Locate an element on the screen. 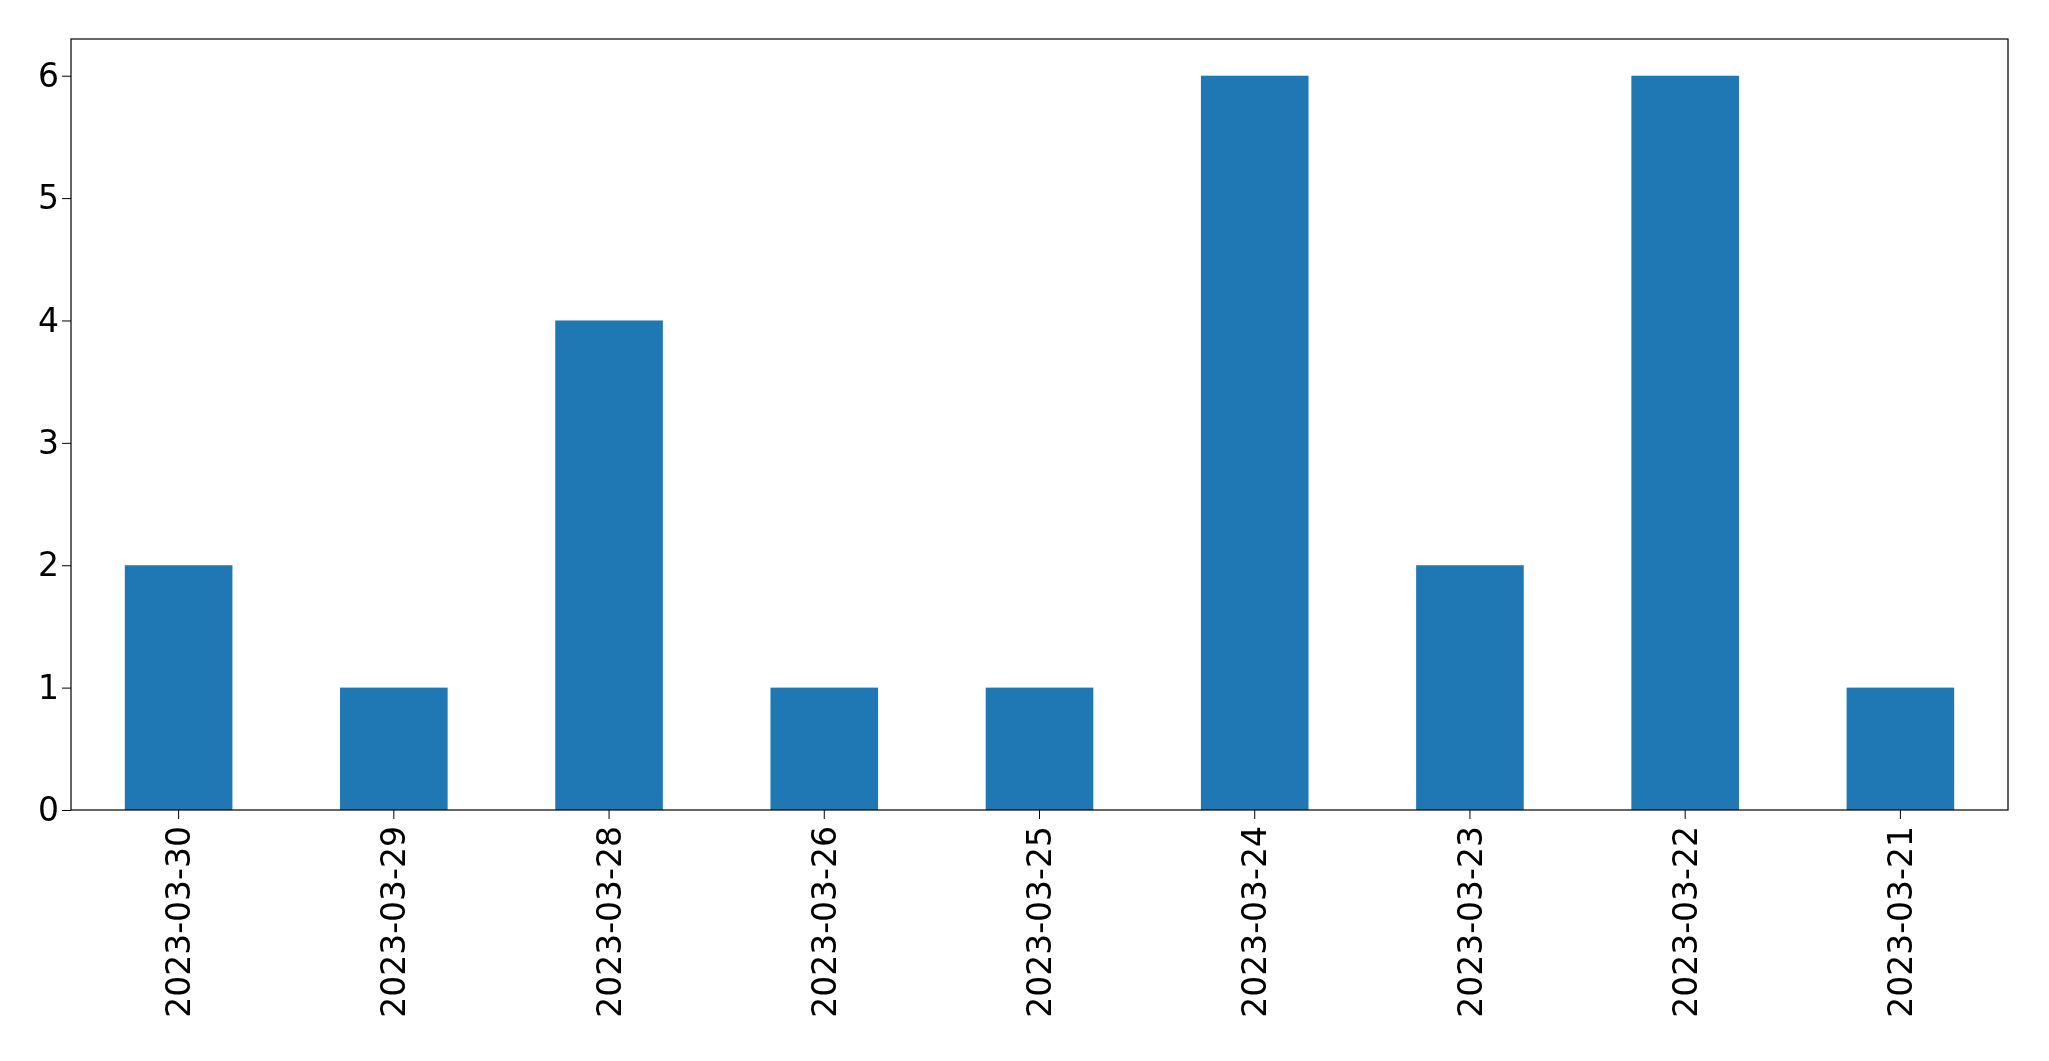 This screenshot has height=1061, width=2049. x-tick-label: 2023-03-28 is located at coordinates (609, 922).